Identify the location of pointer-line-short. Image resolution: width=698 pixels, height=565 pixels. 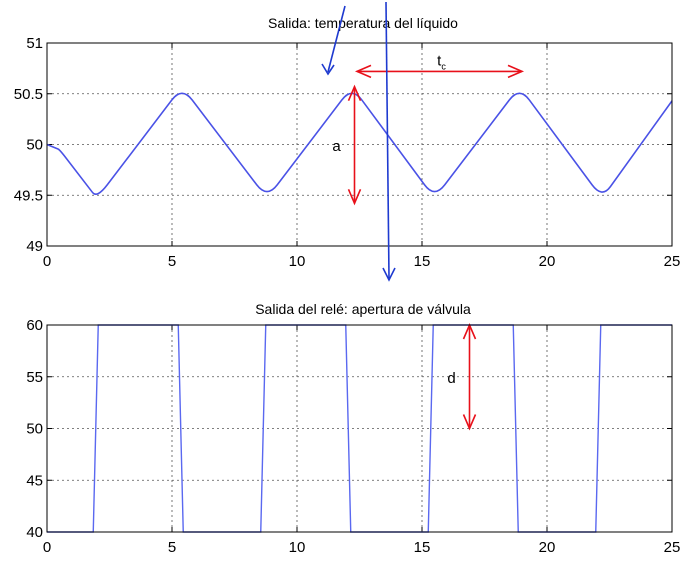
(336, 39).